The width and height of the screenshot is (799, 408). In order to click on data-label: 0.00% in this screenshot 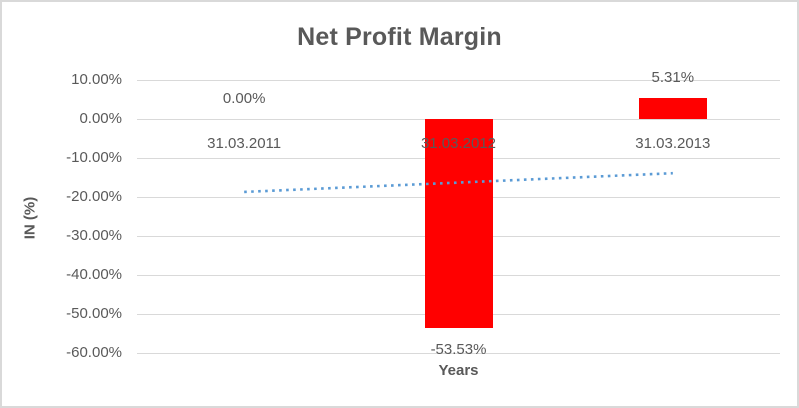, I will do `click(244, 98)`.